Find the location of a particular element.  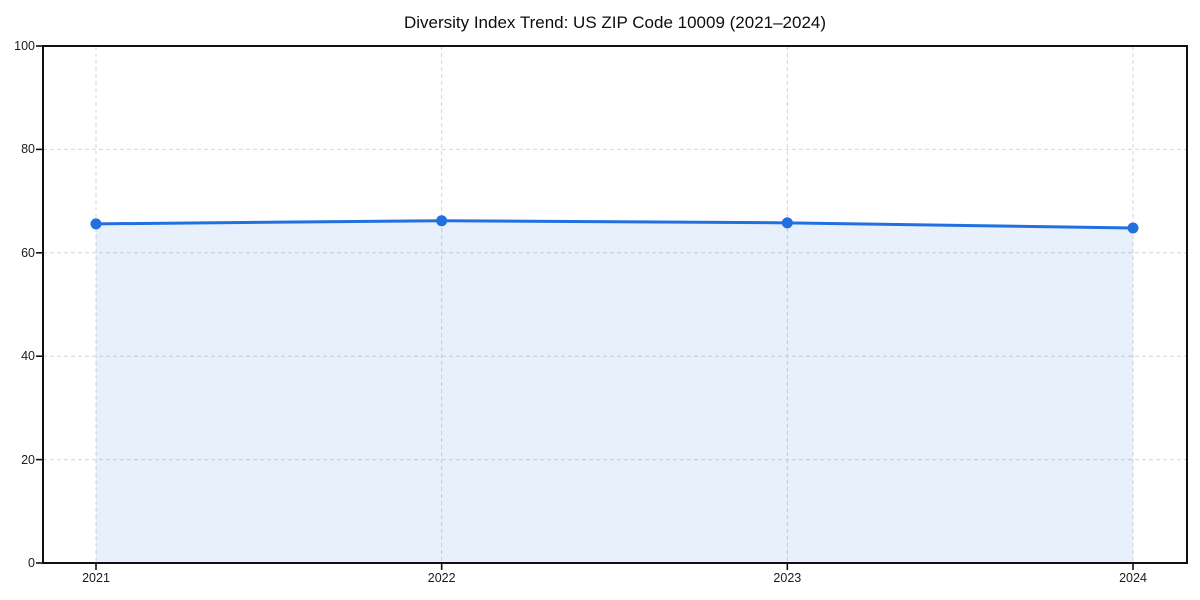

data-point-2023 is located at coordinates (787, 223).